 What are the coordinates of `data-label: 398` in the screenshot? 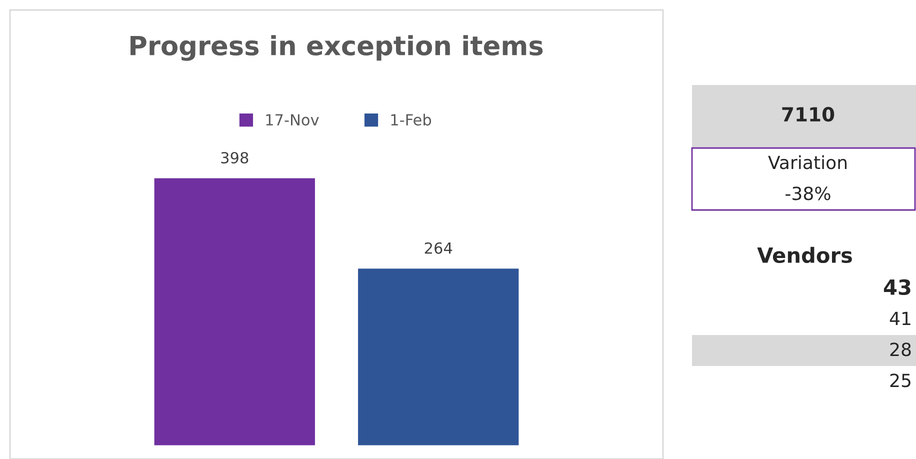 It's located at (234, 158).